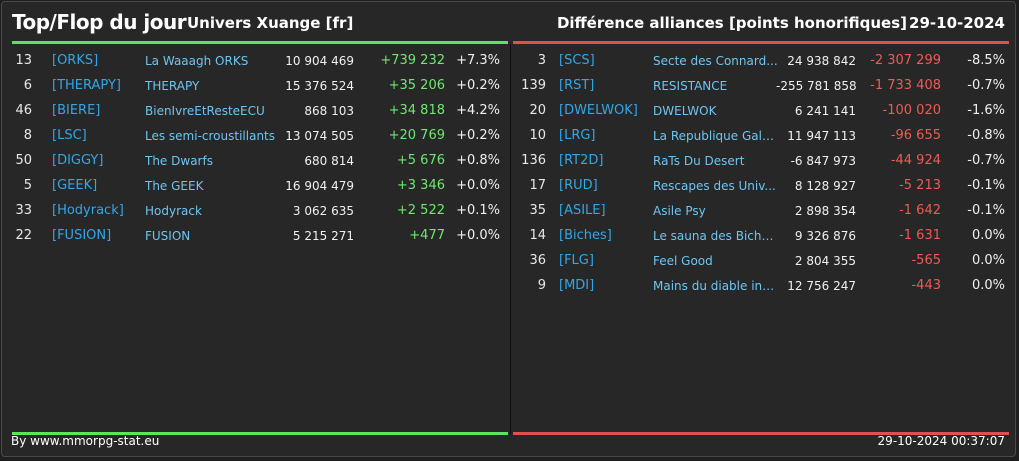  What do you see at coordinates (920, 235) in the screenshot?
I see `points-difference: -1 631` at bounding box center [920, 235].